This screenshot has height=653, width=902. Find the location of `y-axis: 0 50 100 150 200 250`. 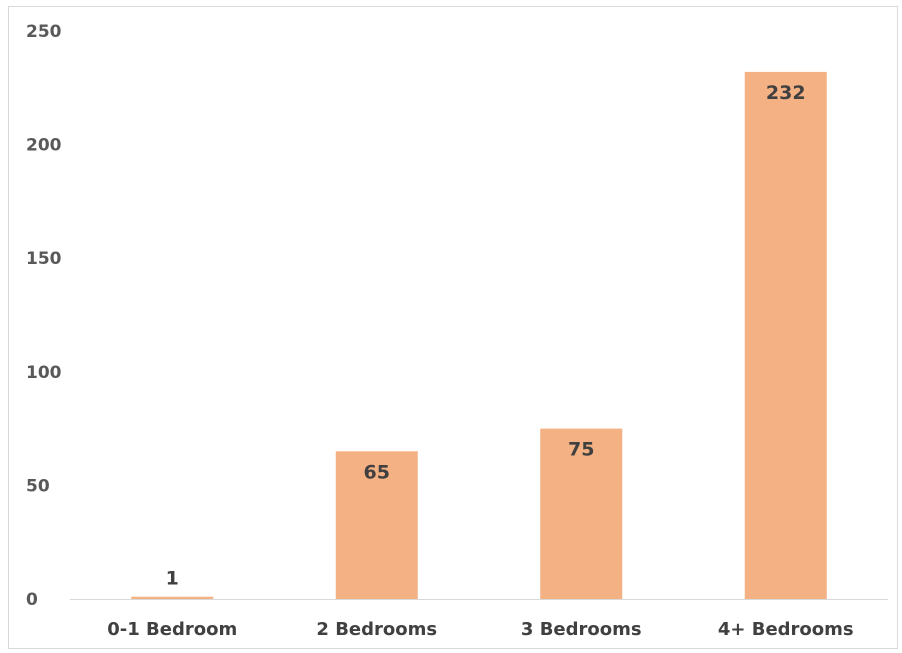

y-axis: 0 50 100 150 200 250 is located at coordinates (44, 316).